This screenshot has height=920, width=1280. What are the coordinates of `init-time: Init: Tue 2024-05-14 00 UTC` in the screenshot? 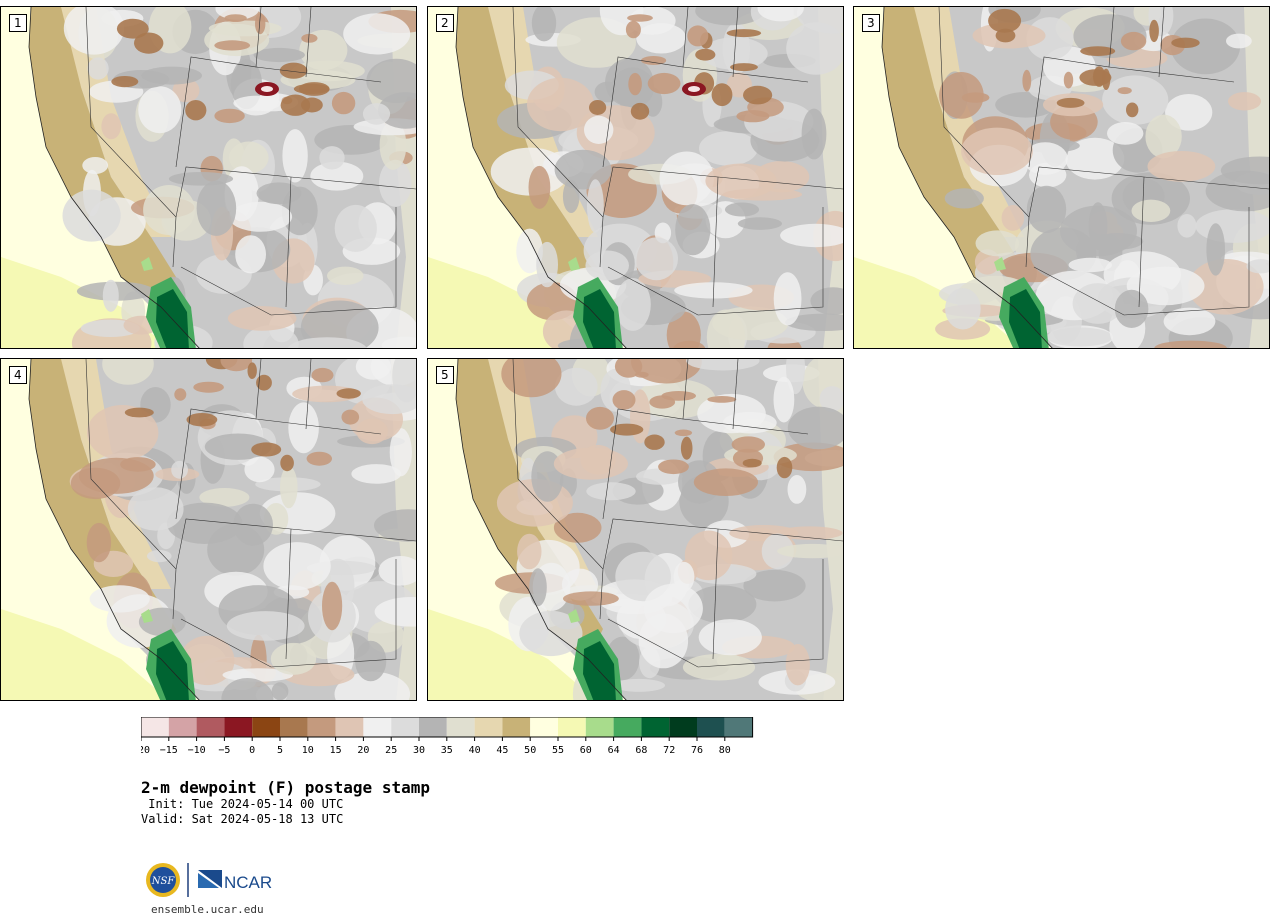 It's located at (242, 804).